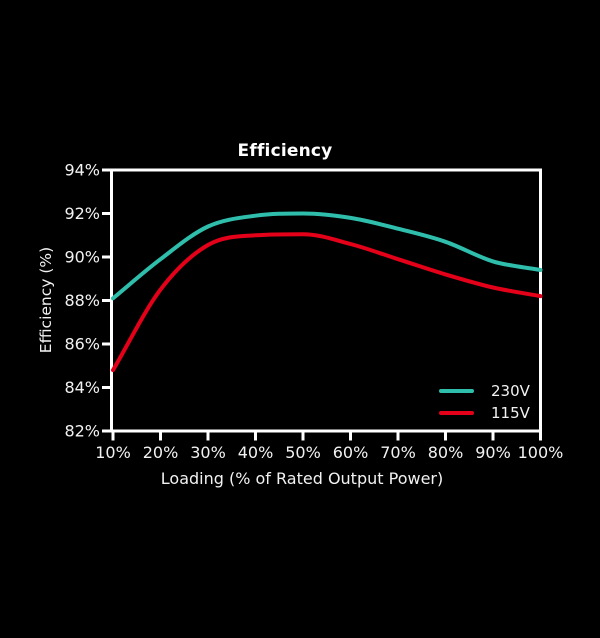  I want to click on legend-label-115v: 115V, so click(510, 413).